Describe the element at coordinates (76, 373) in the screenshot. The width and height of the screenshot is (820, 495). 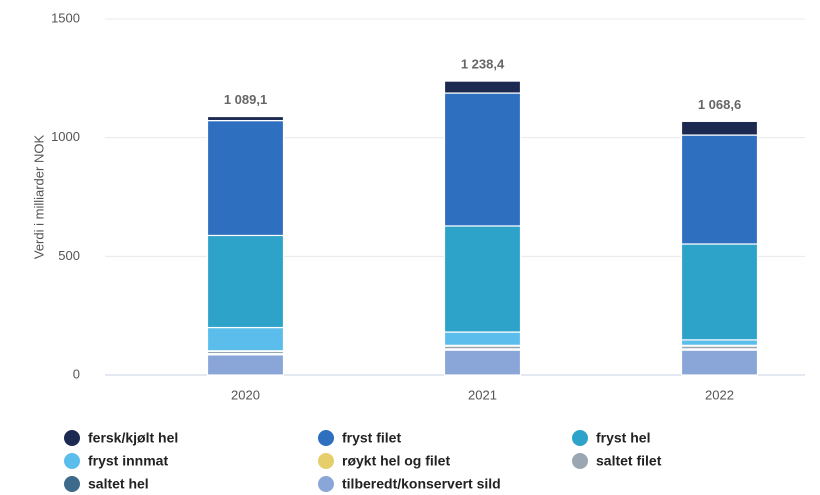
I see `y-tick-label: 0` at that location.